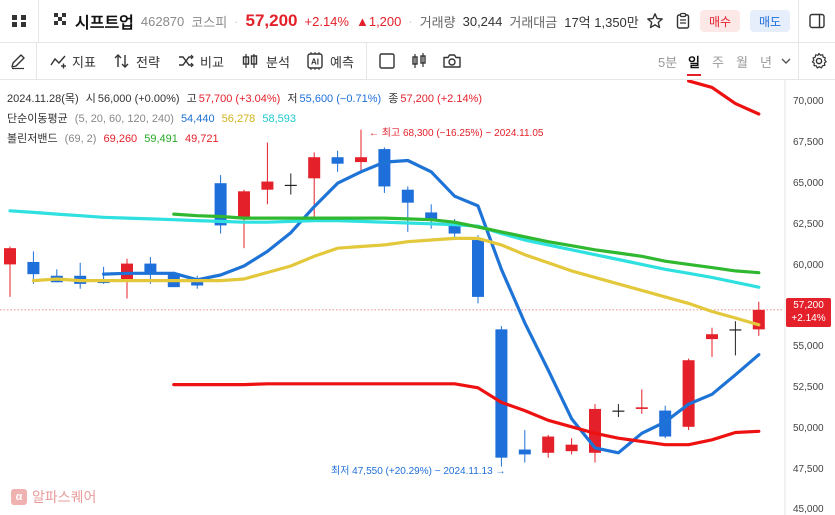 The image size is (835, 515). What do you see at coordinates (808, 509) in the screenshot?
I see `y-tick: 45,000` at bounding box center [808, 509].